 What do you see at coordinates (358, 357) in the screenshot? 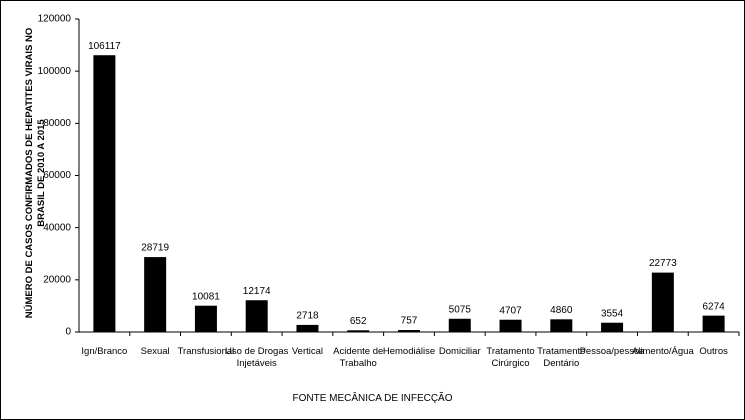
I see `x-tick-label: Acidente de Trabalho` at bounding box center [358, 357].